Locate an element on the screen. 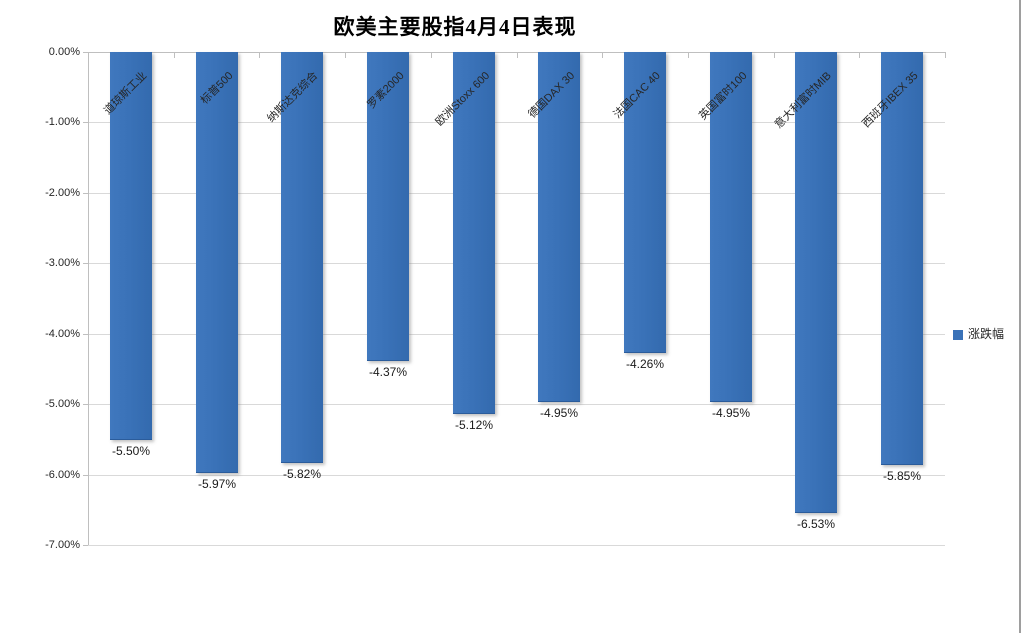 The image size is (1024, 641). legend-label: 涨跌幅 is located at coordinates (986, 334).